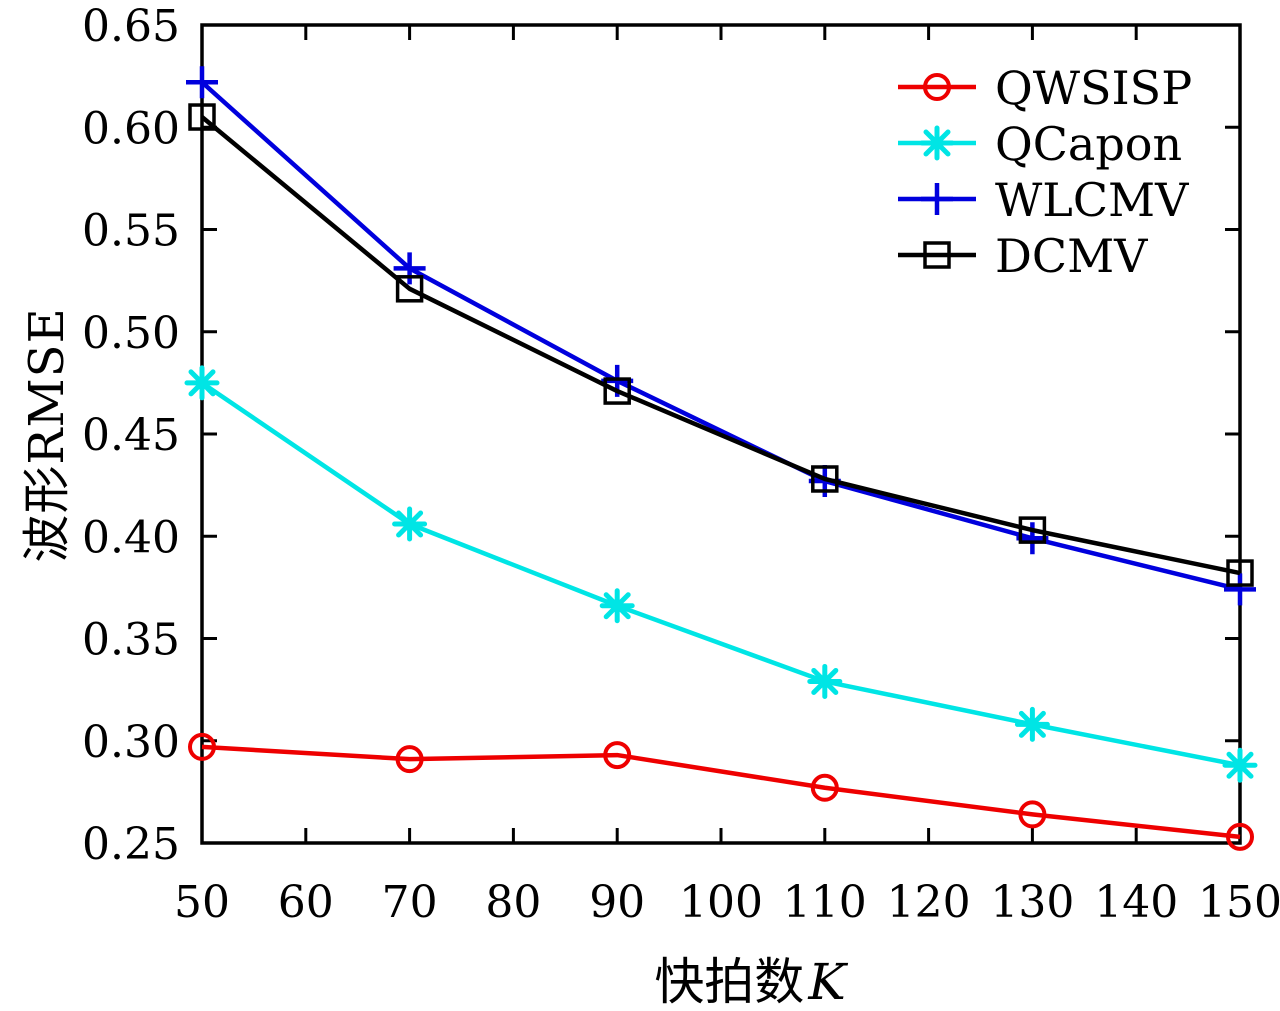 This screenshot has width=1280, height=1011. I want to click on x-tick-label: 120, so click(929, 902).